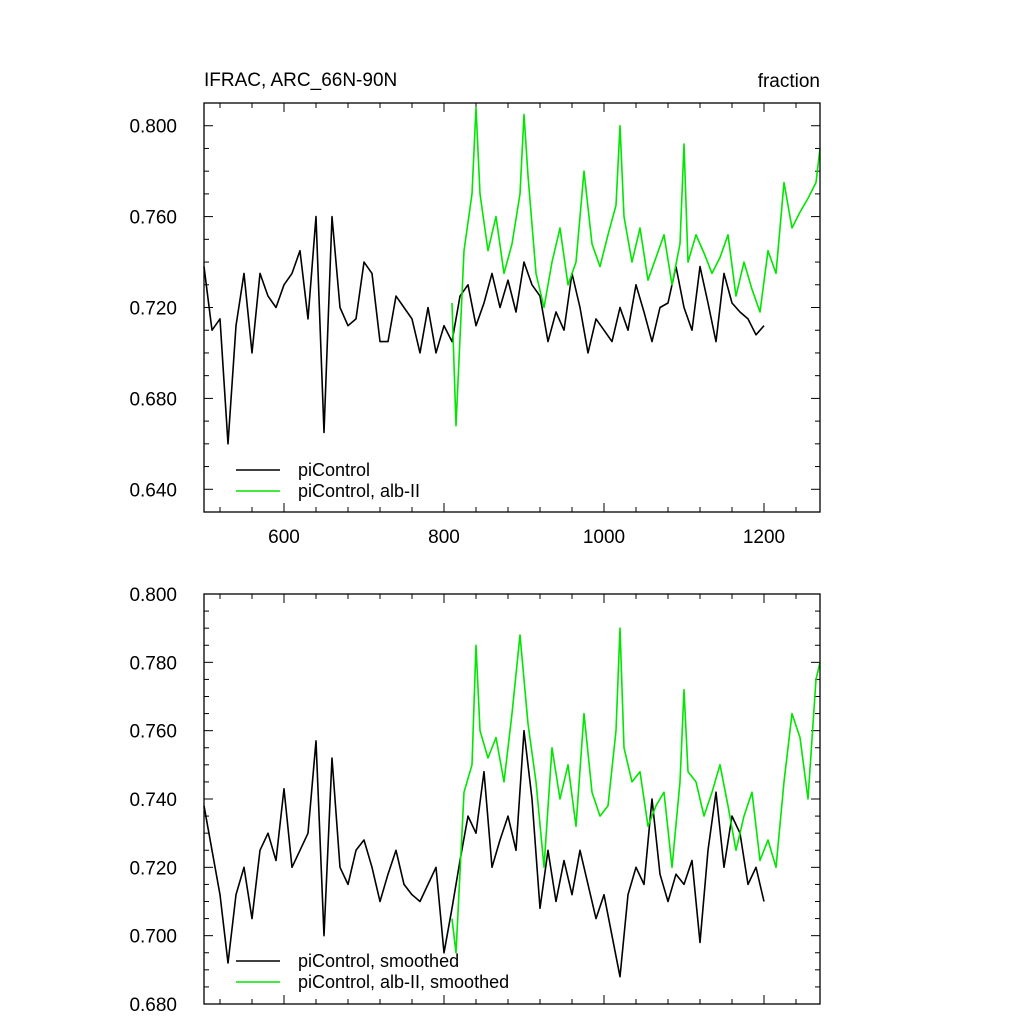 The height and width of the screenshot is (1024, 1024). Describe the element at coordinates (764, 537) in the screenshot. I see `x-tick-label: 1200` at that location.